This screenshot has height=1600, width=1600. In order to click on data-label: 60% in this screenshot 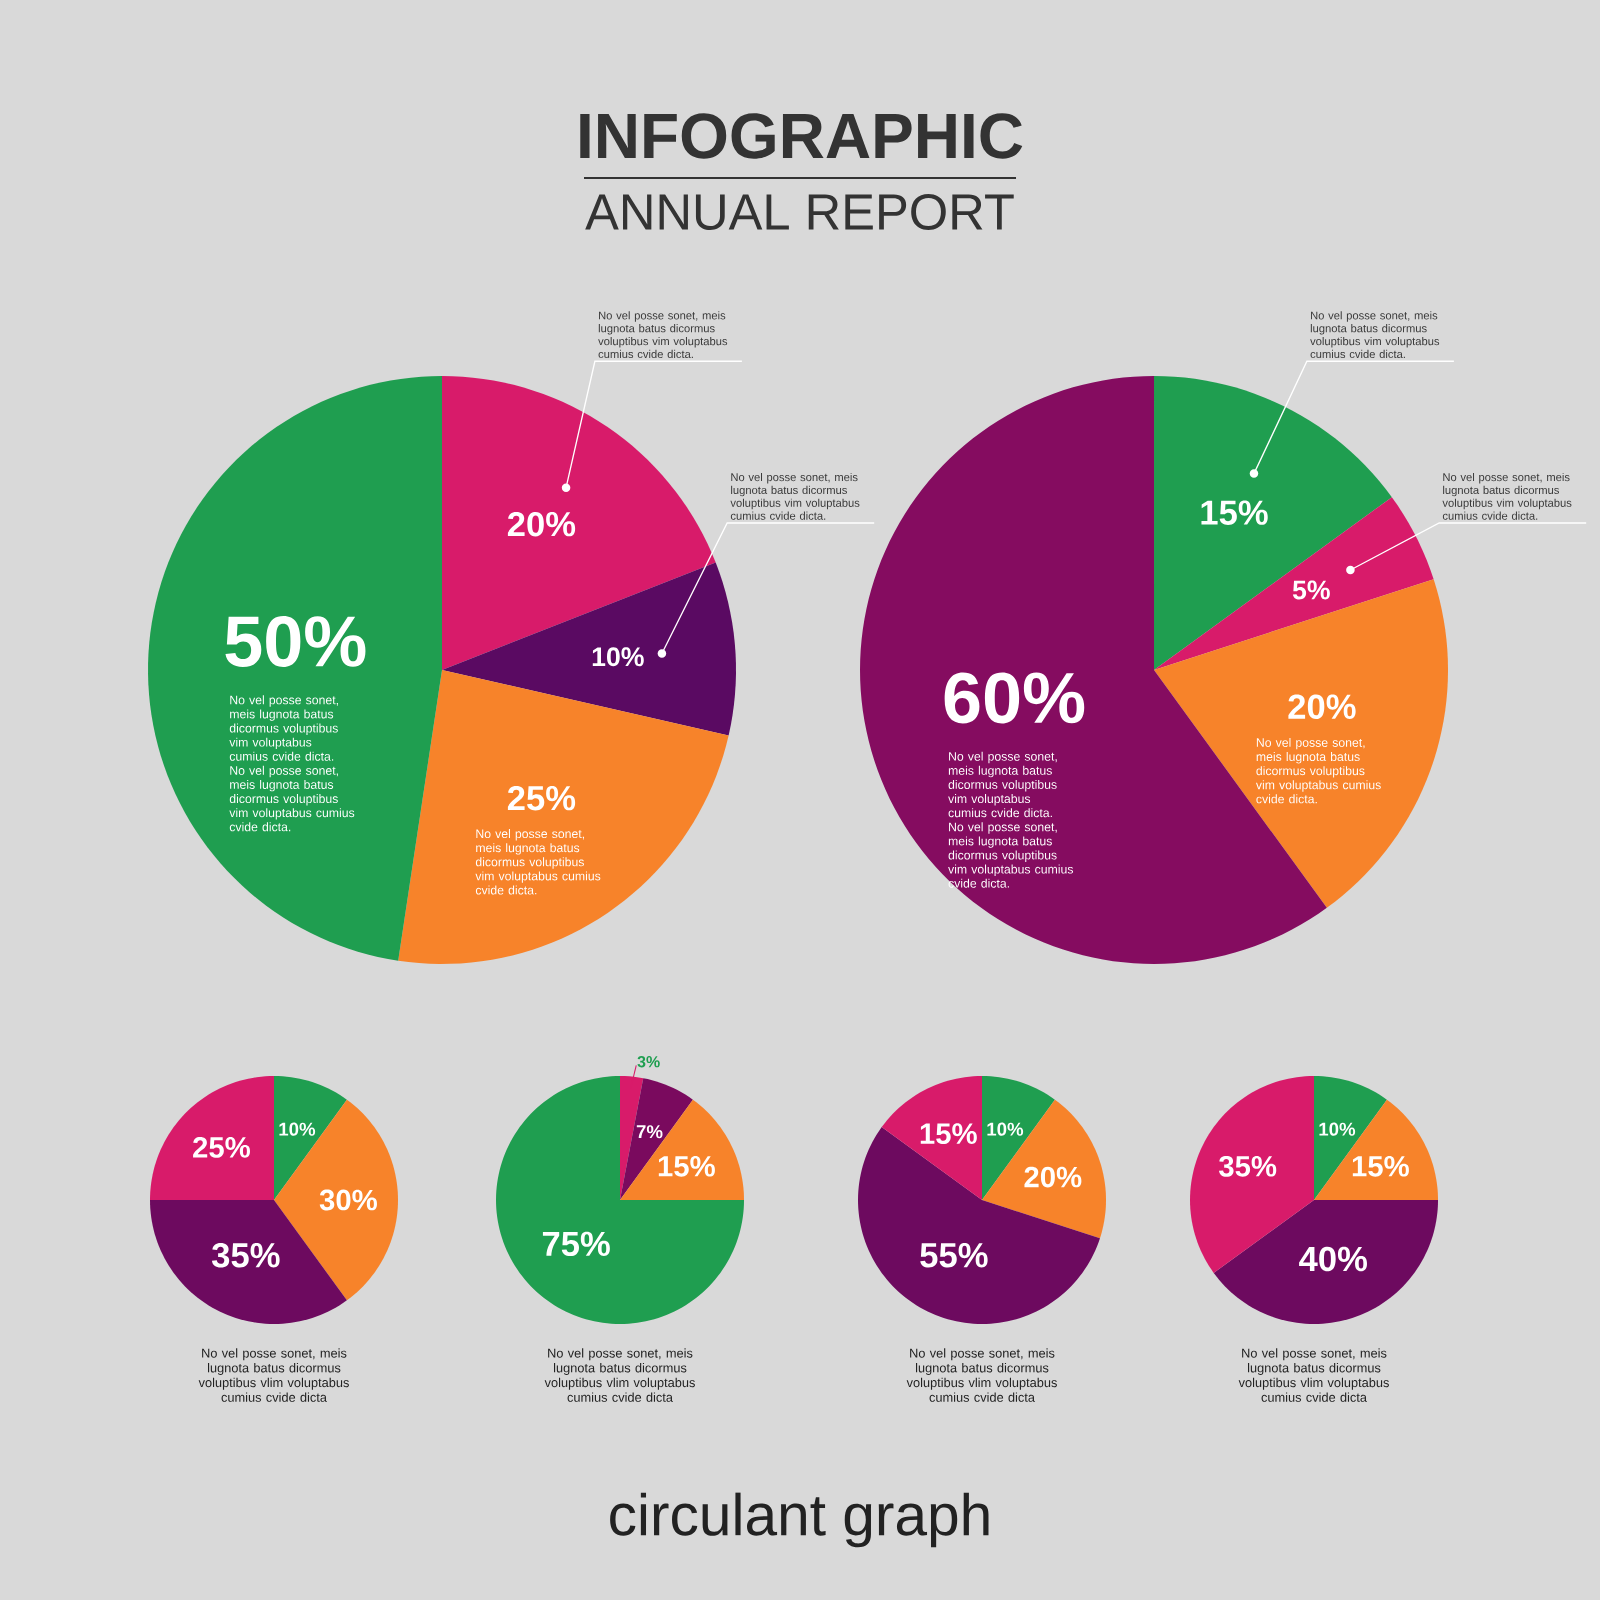, I will do `click(1014, 698)`.